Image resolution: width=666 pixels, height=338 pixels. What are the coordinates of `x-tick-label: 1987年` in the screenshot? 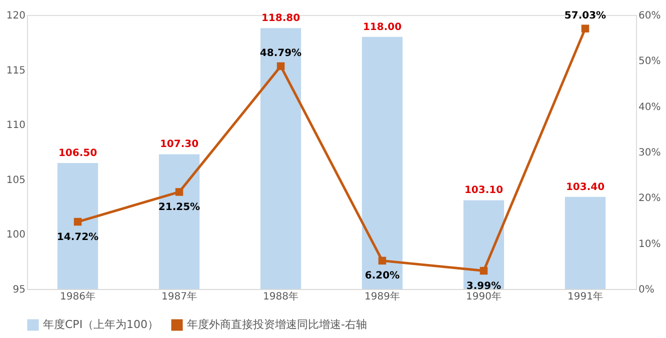 It's located at (179, 296).